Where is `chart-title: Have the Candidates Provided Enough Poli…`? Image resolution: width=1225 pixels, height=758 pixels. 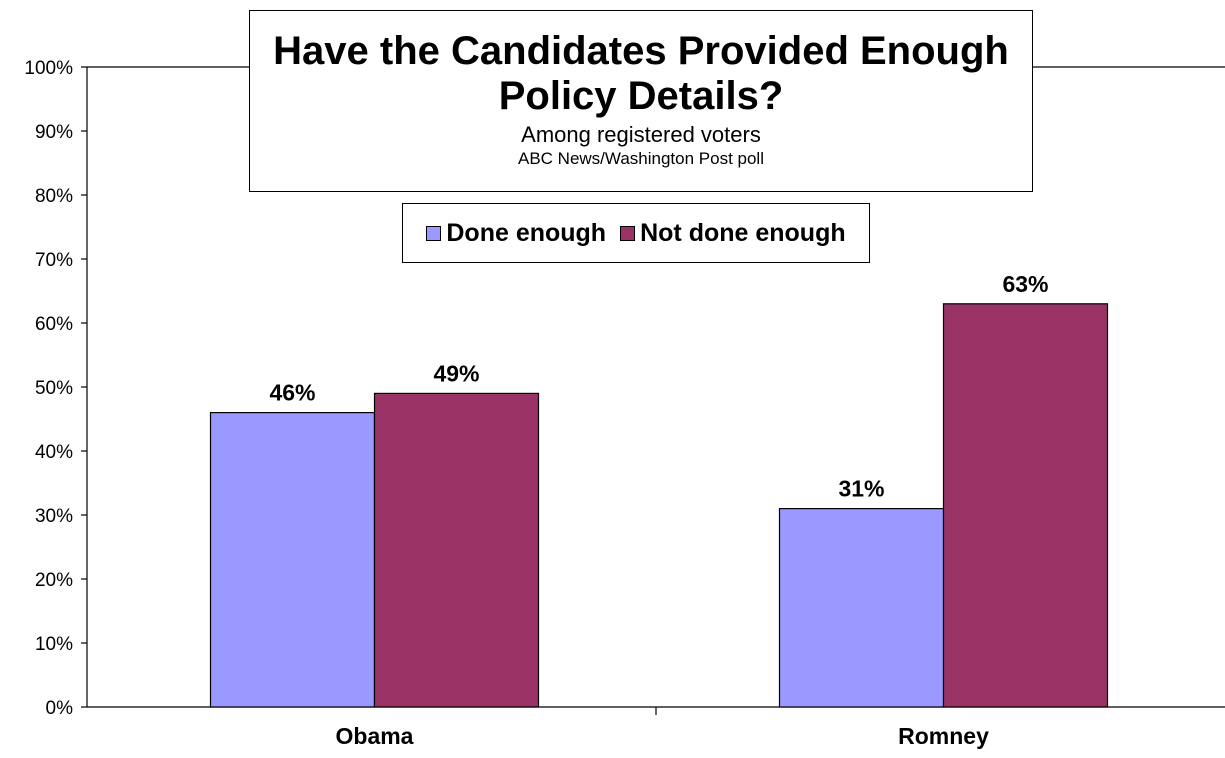
chart-title: Have the Candidates Provided Enough Poli… is located at coordinates (641, 73).